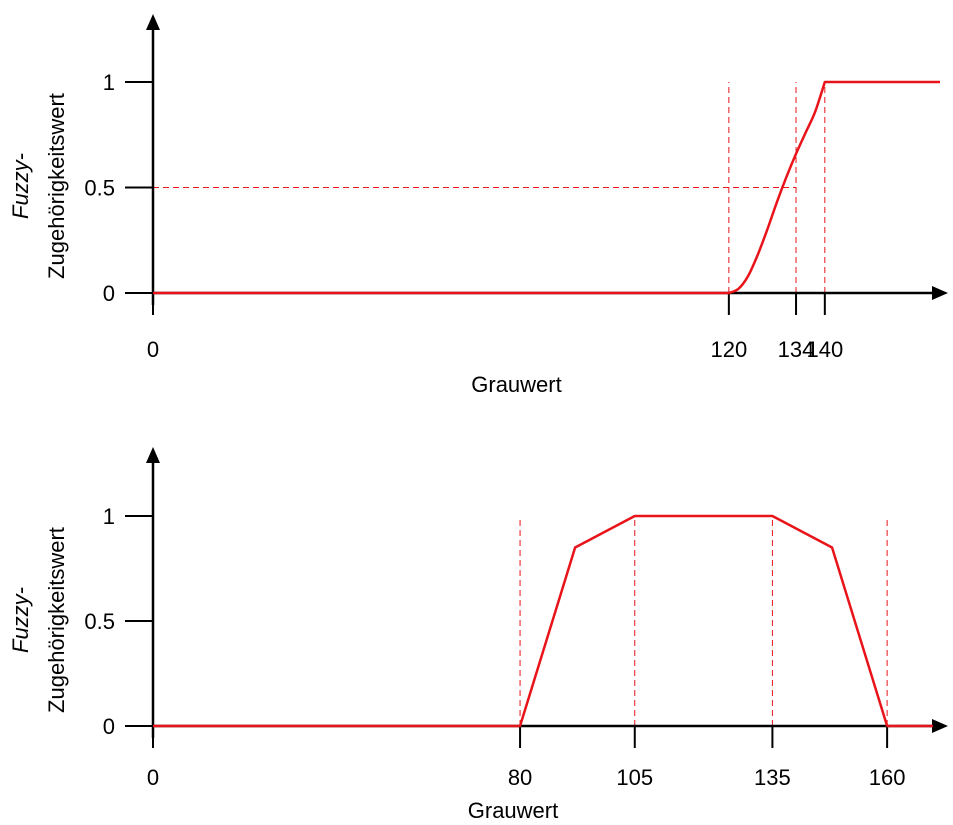 This screenshot has width=953, height=825. Describe the element at coordinates (520, 777) in the screenshot. I see `x-tick-label: 80` at that location.